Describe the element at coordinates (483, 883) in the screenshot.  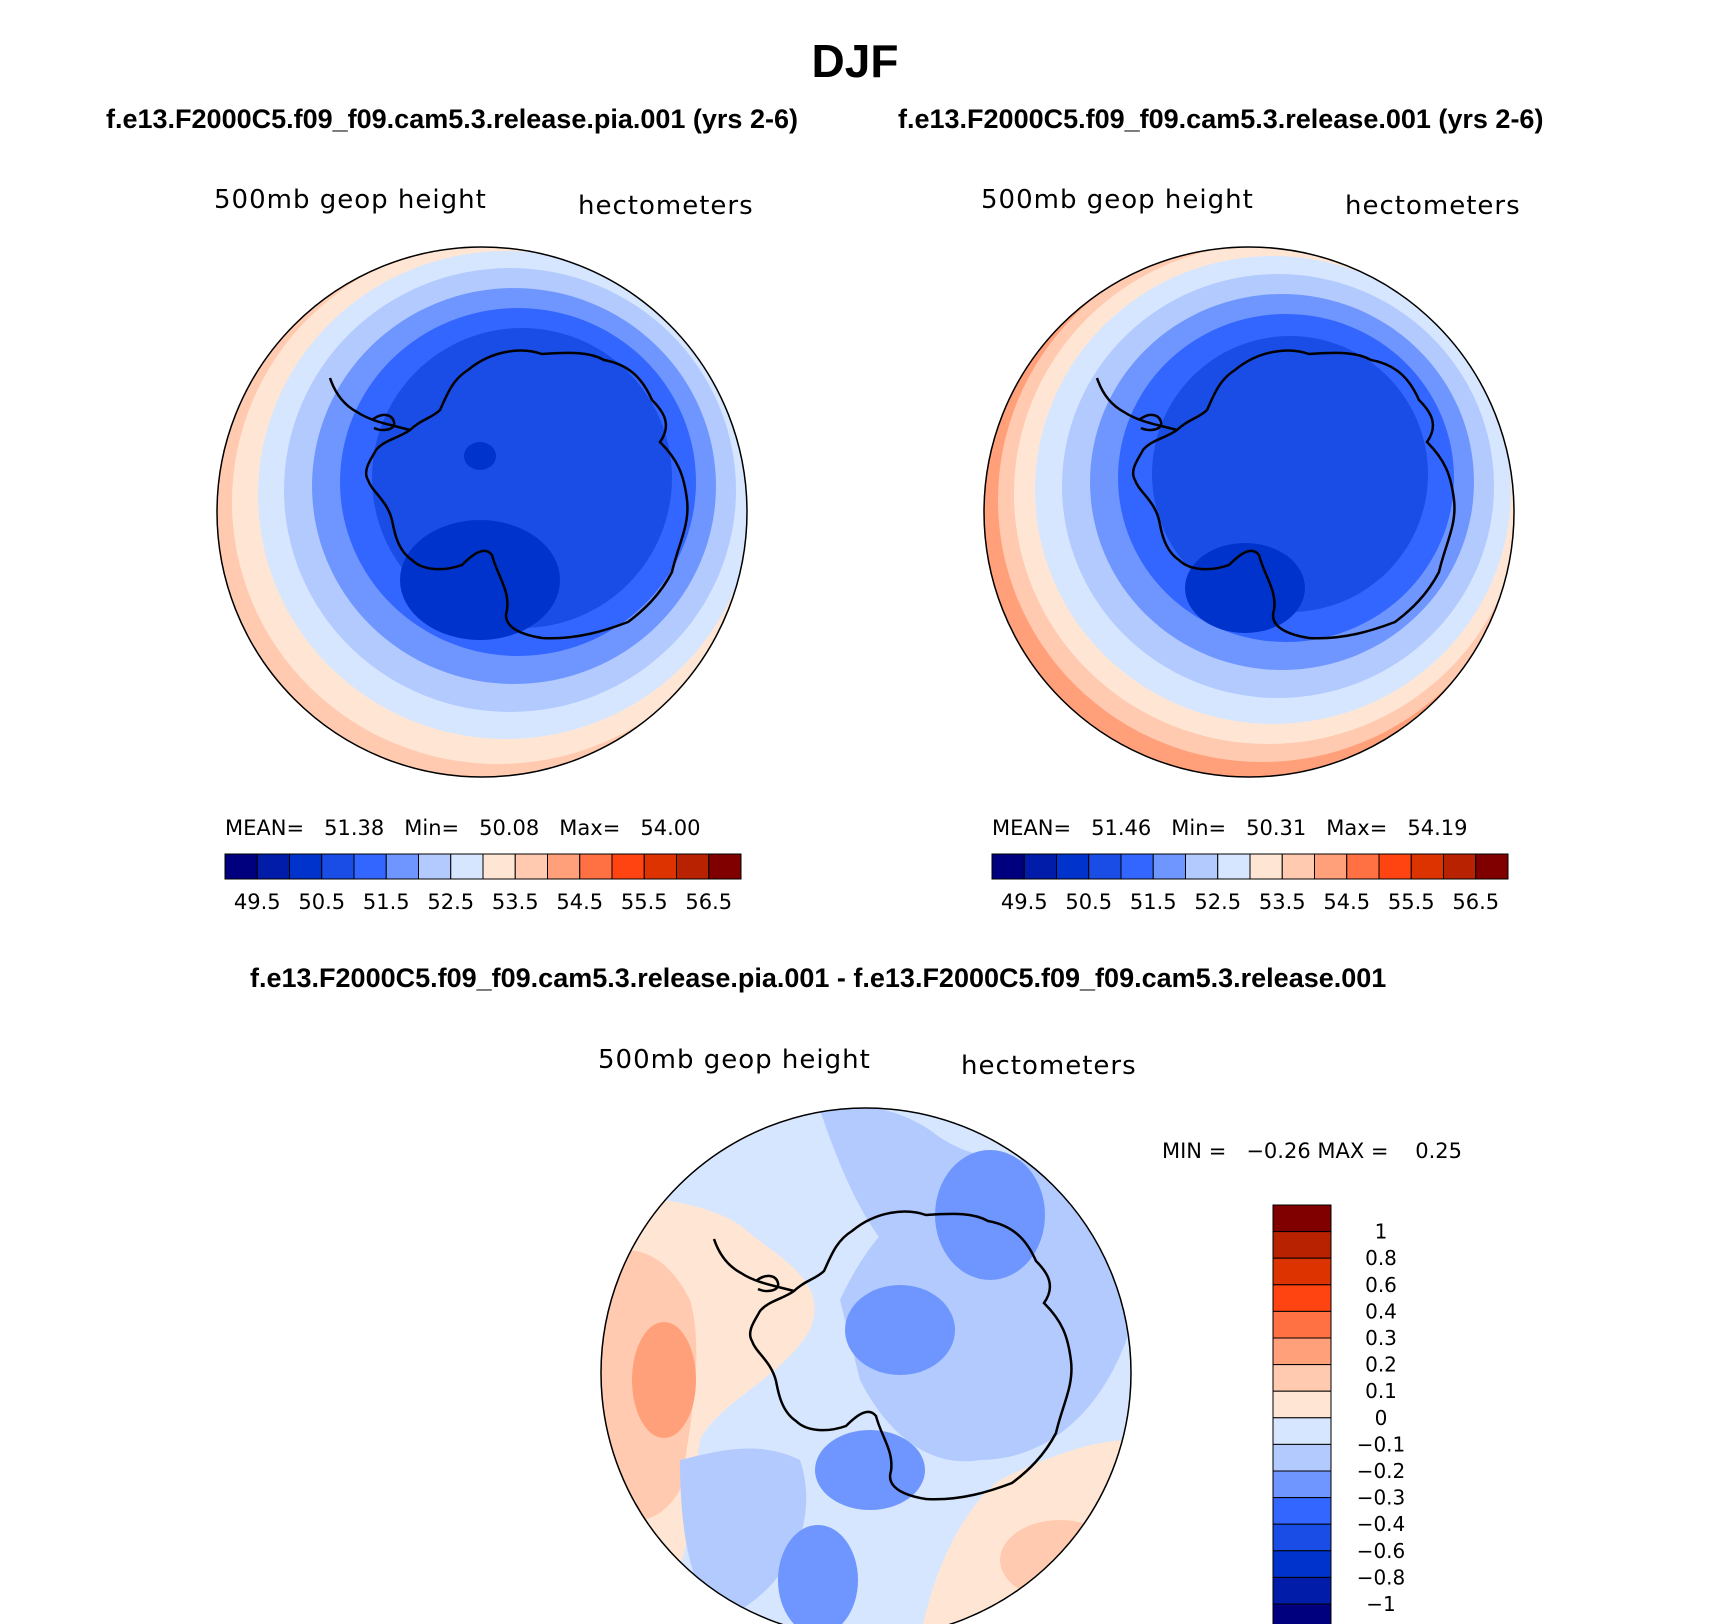
I see `top-left-colorbar: 49.5 50.5 51.5 52.5 53.5 54.5 55.5 56.5` at that location.